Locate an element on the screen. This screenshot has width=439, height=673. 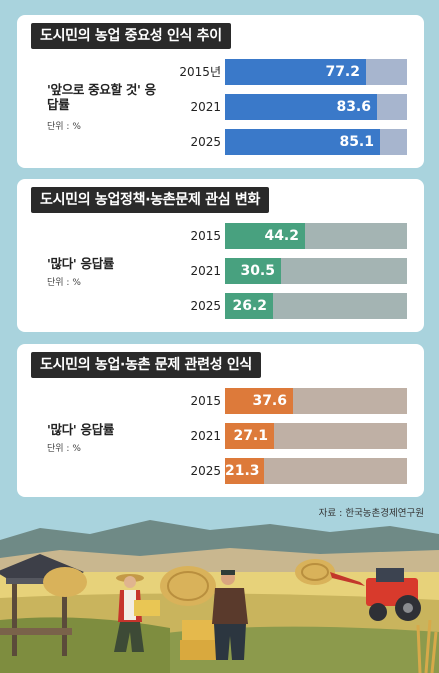
bar-row: 2015 44.2 is located at coordinates (287, 236).